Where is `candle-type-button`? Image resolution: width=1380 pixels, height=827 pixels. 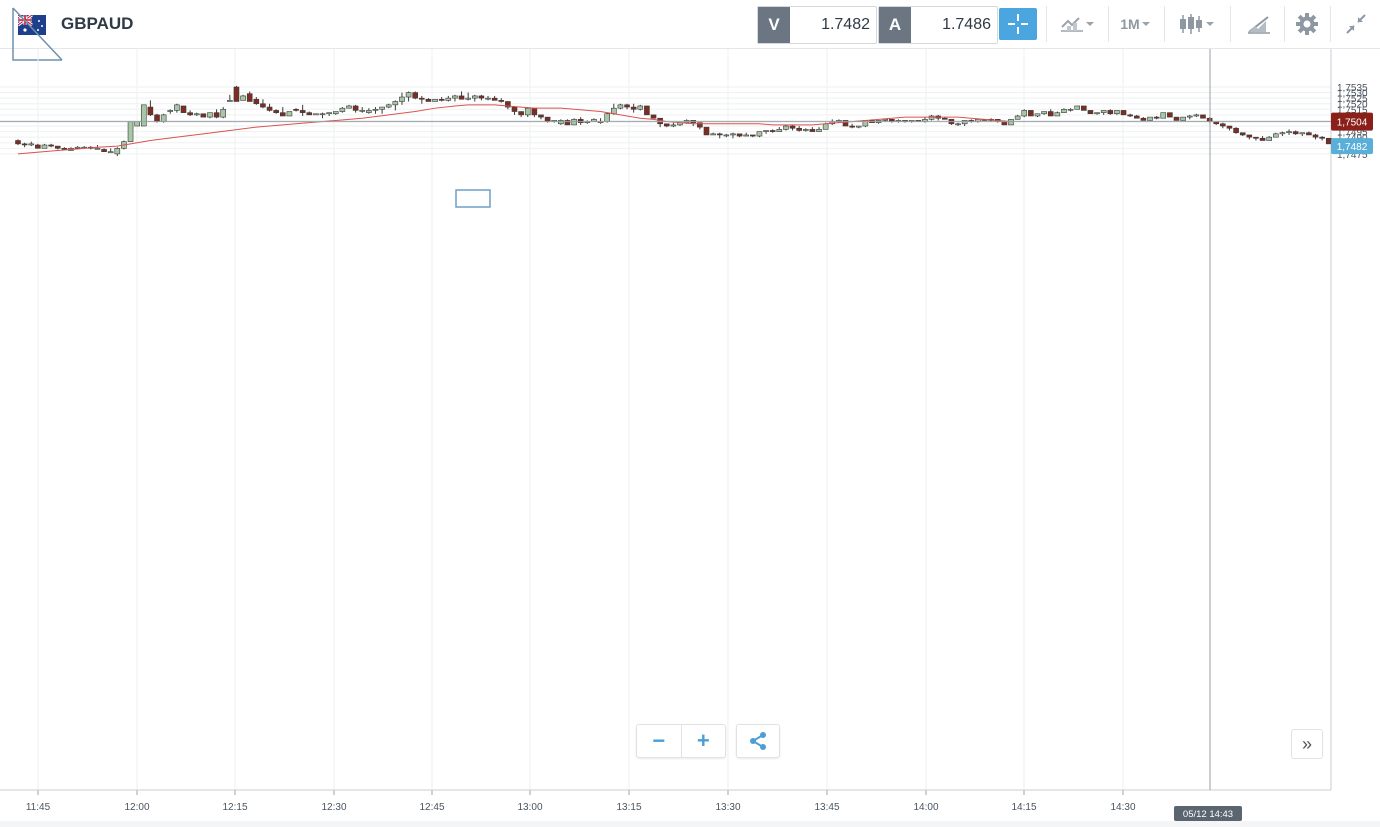 candle-type-button is located at coordinates (1197, 24).